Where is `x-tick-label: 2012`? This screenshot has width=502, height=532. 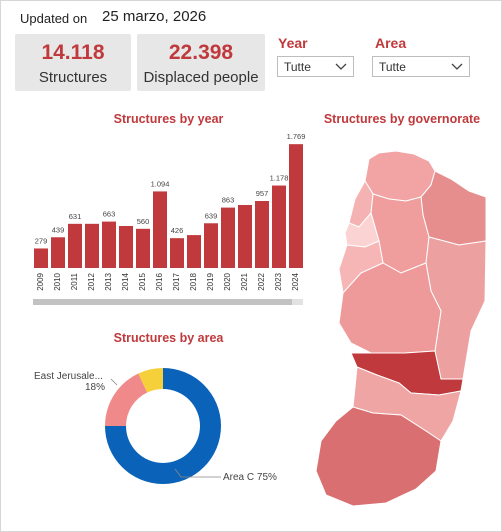
x-tick-label: 2012 is located at coordinates (91, 281).